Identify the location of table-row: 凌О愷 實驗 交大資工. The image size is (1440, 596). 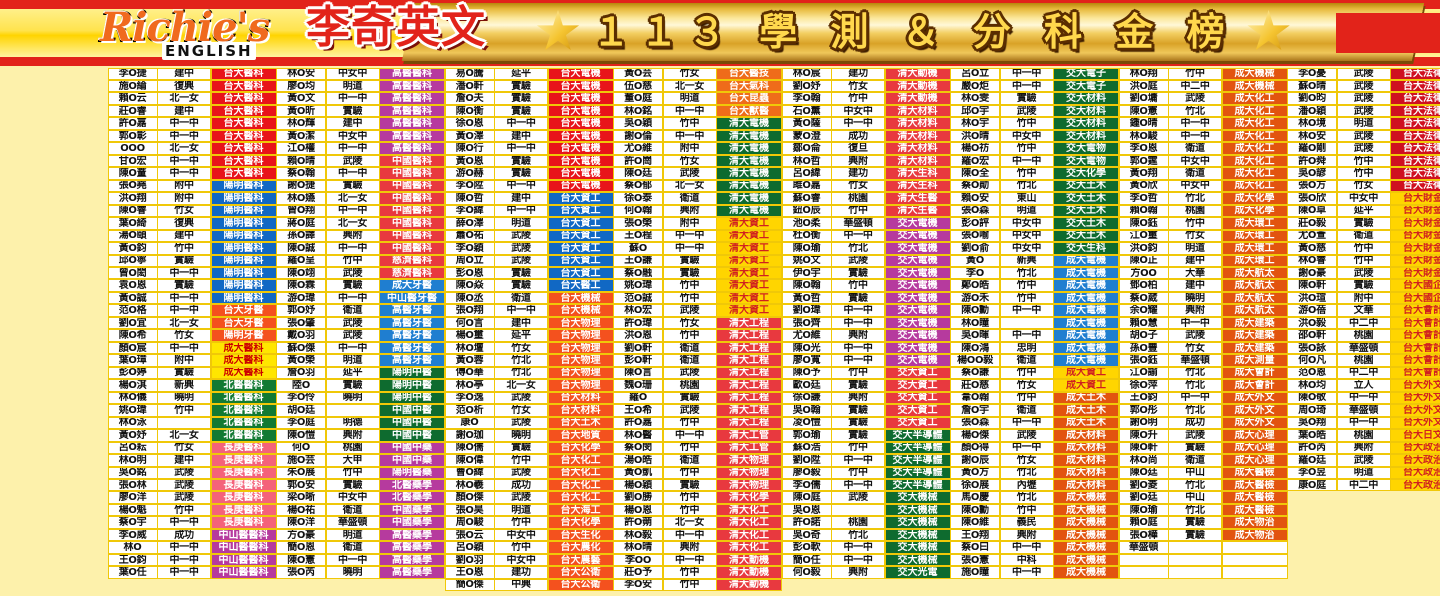
(866, 423).